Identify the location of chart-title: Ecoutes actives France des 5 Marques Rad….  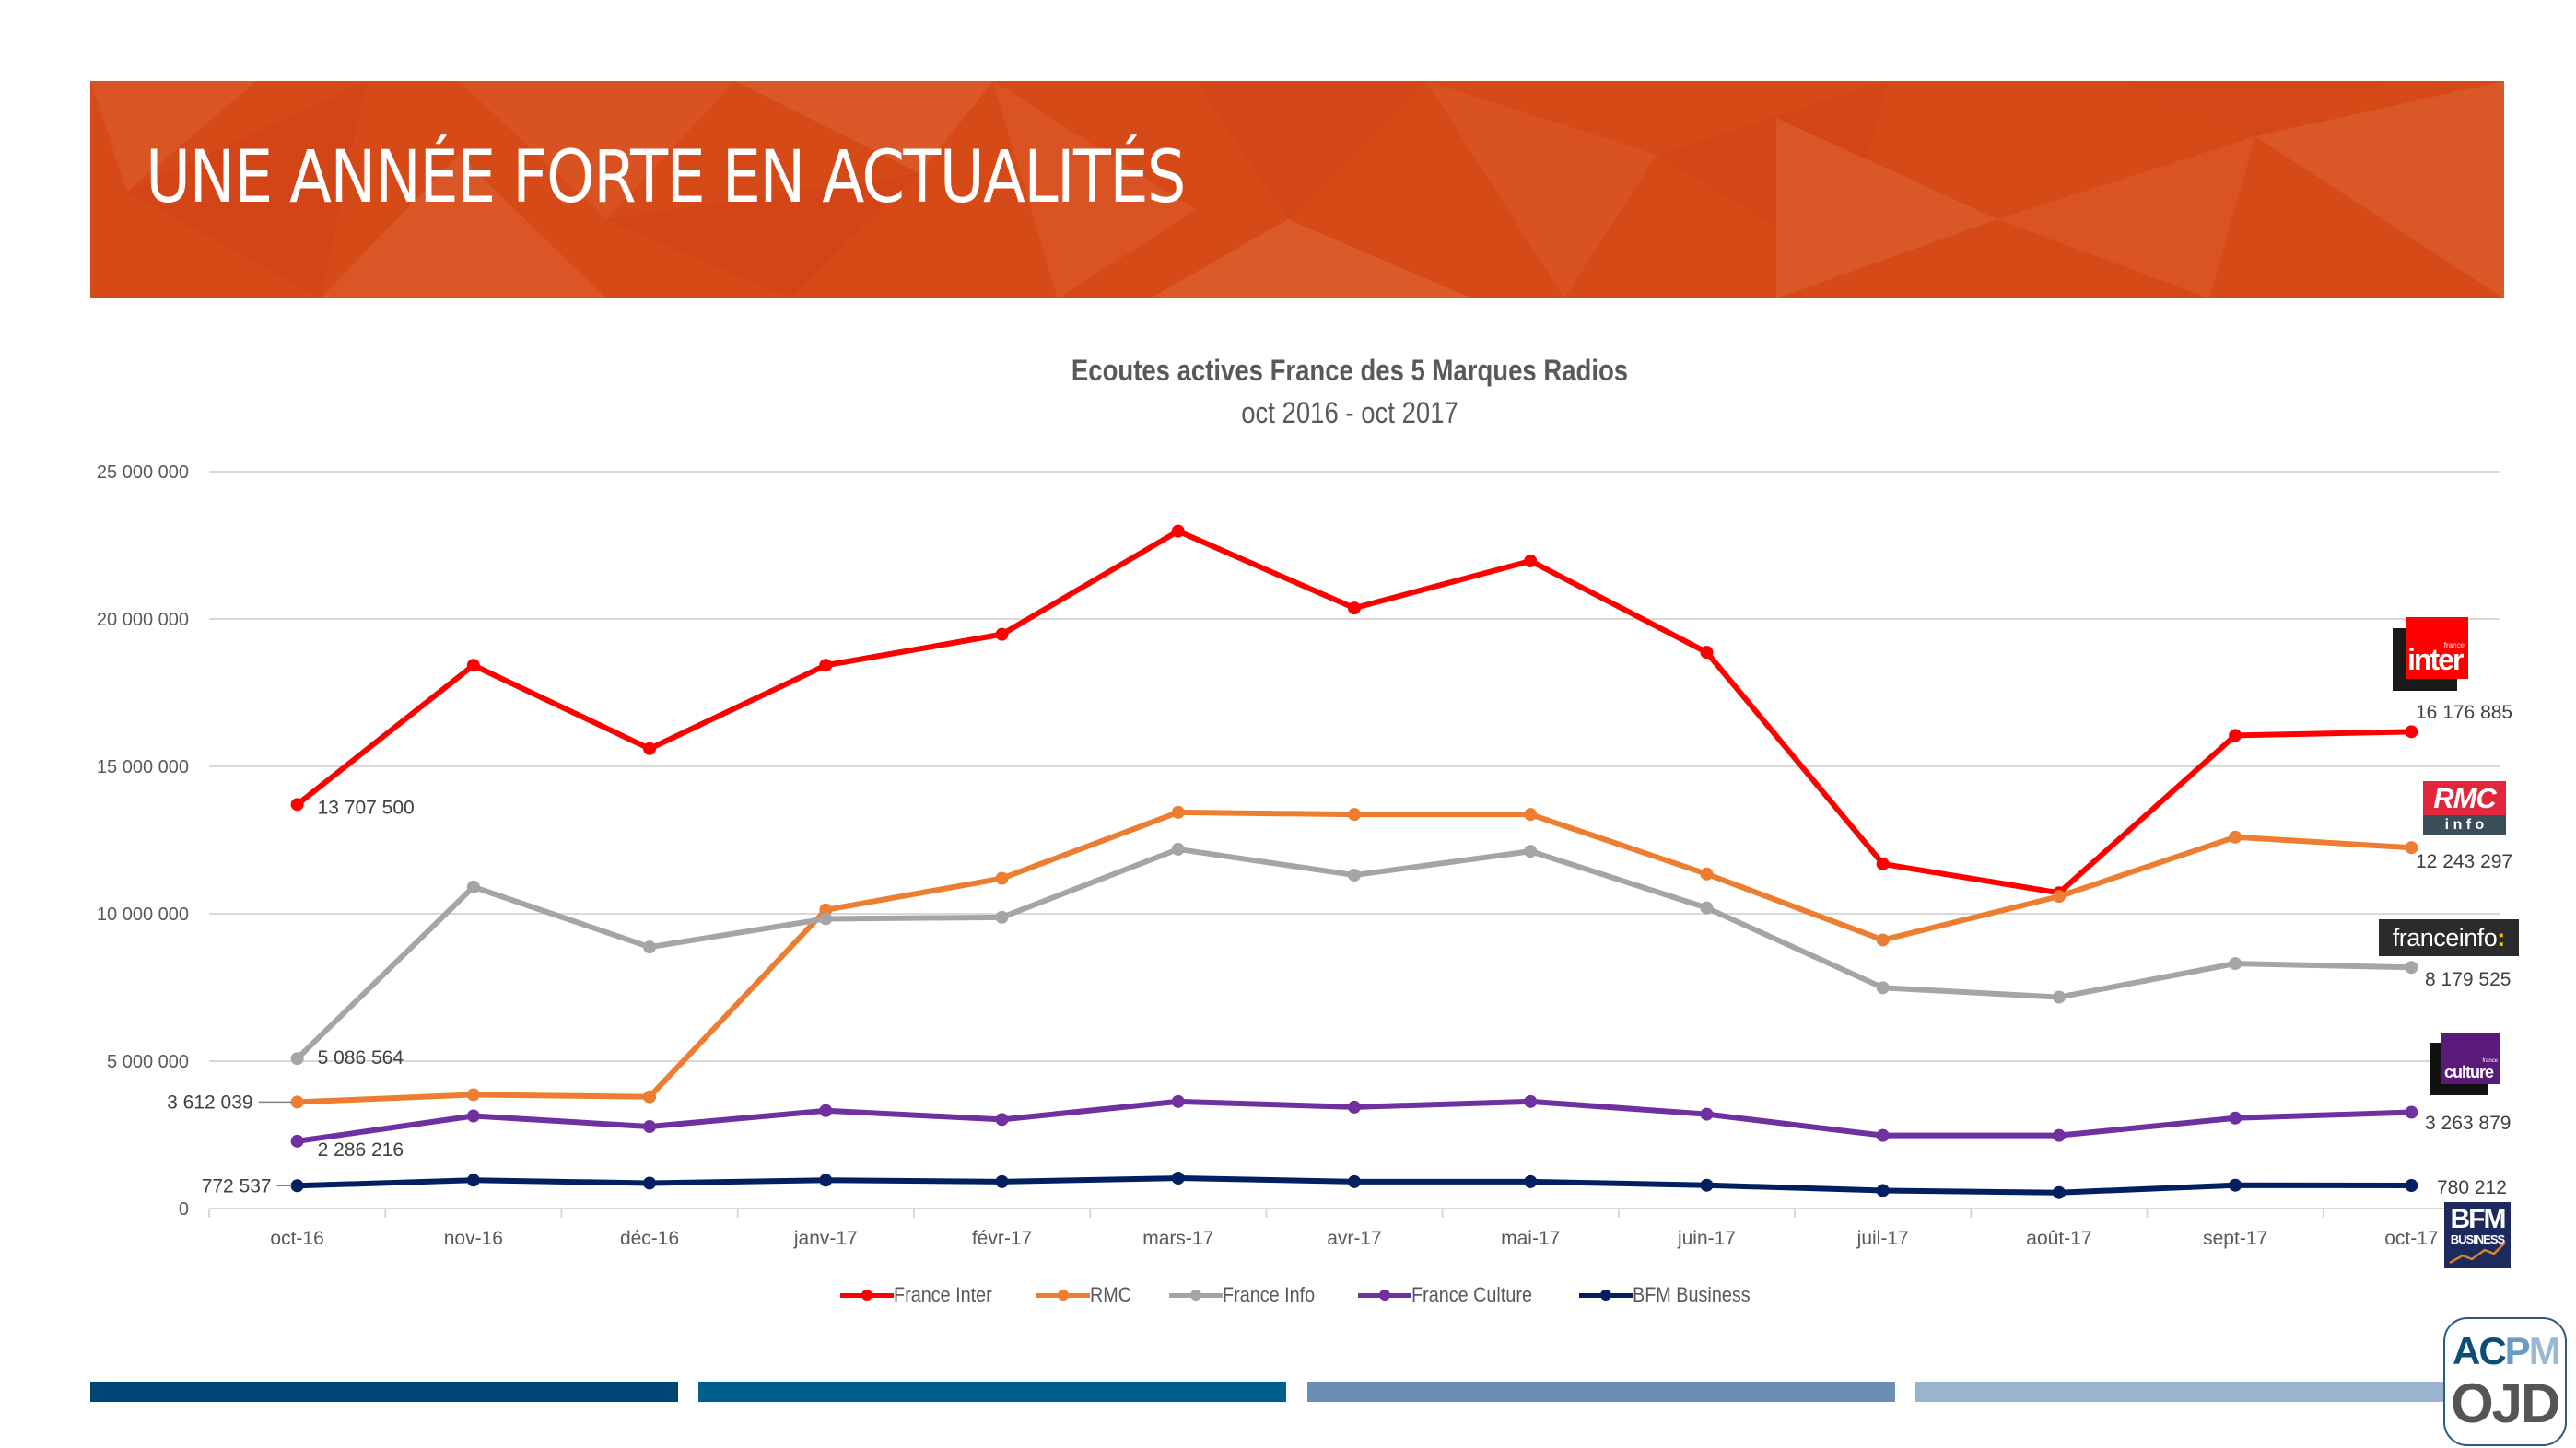
(1350, 371).